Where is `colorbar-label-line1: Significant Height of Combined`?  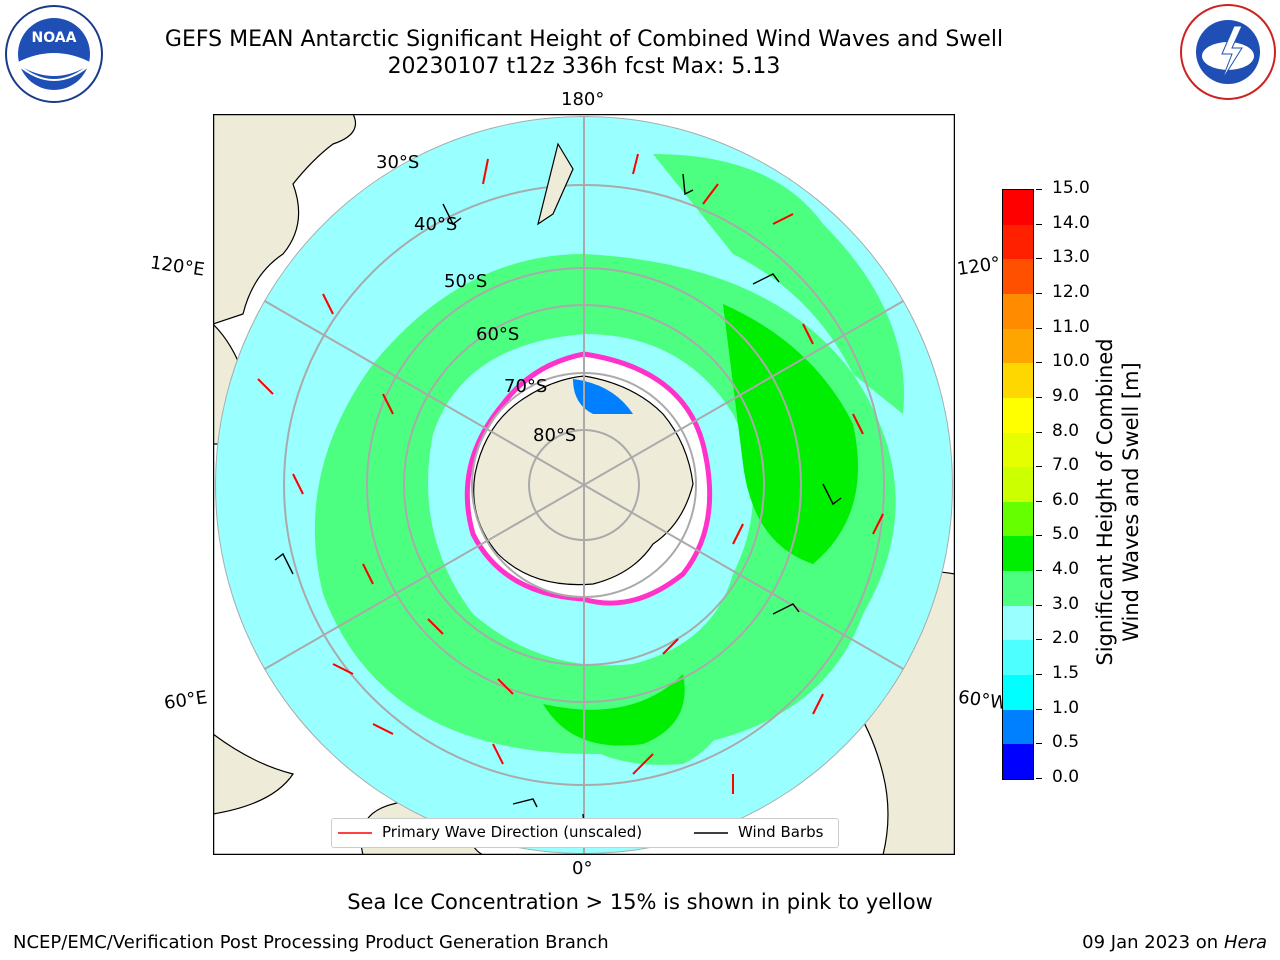
colorbar-label-line1: Significant Height of Combined is located at coordinates (1105, 502).